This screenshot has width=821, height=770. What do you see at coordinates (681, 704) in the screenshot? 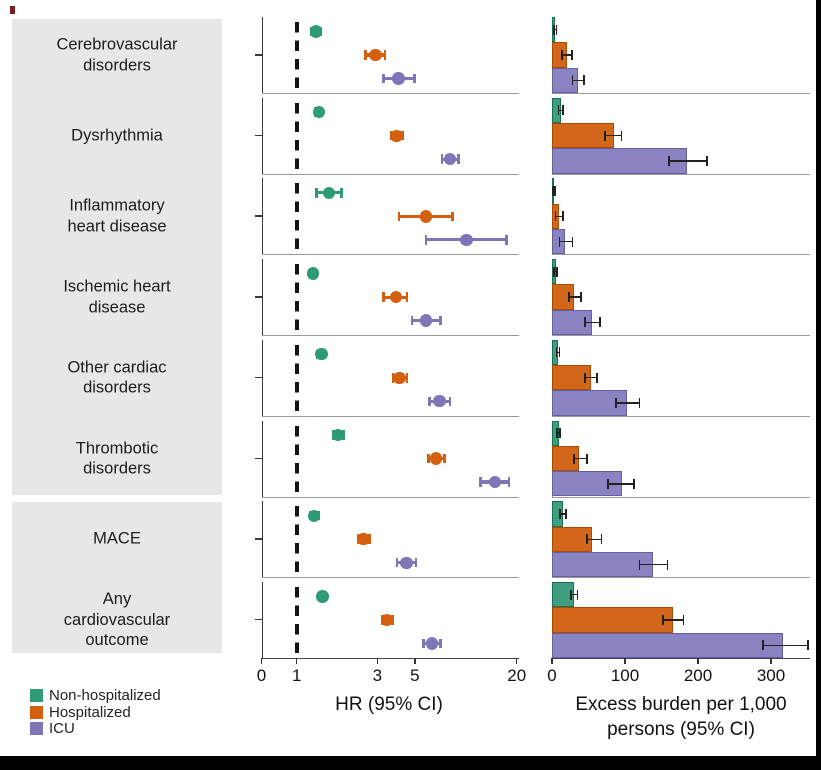
I see `burden-axis-title-line1: Excess burden per 1,000` at bounding box center [681, 704].